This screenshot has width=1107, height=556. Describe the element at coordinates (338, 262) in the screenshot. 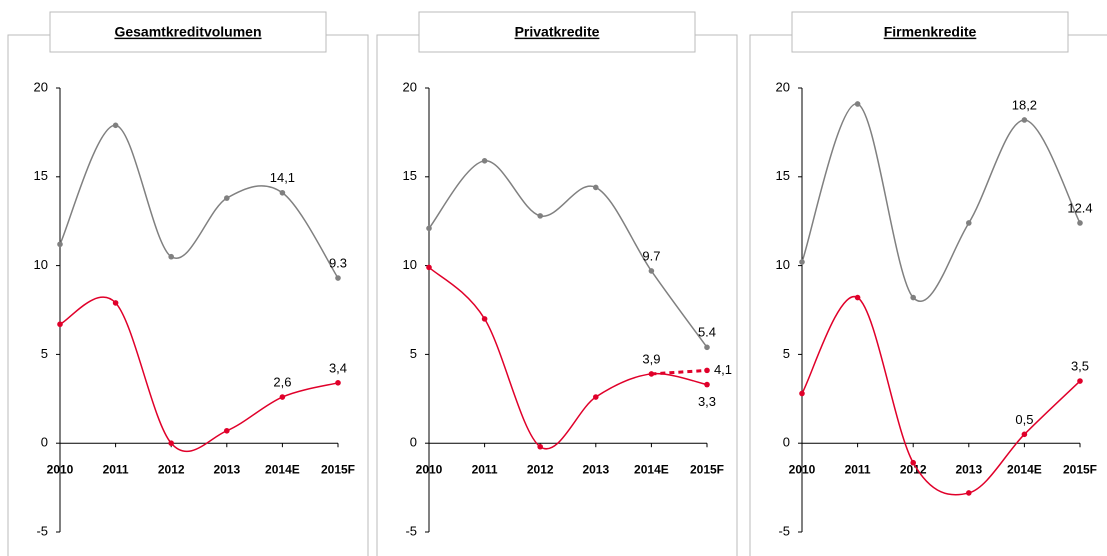

I see `data-label: 9.3` at that location.